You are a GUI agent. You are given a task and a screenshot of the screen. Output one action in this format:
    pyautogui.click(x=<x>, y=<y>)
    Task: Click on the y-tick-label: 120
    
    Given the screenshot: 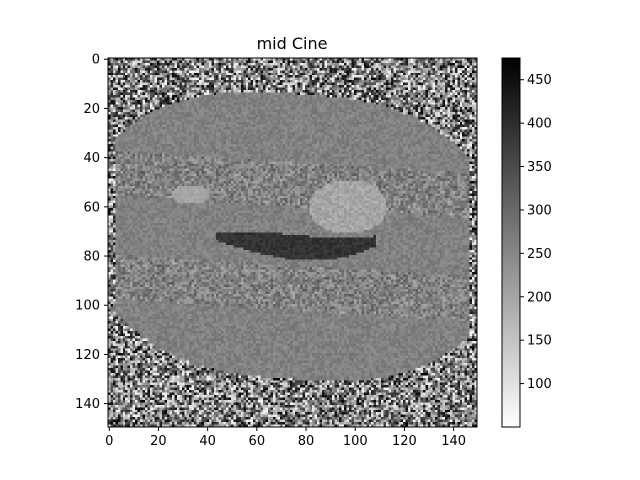 What is the action you would take?
    pyautogui.click(x=87, y=355)
    